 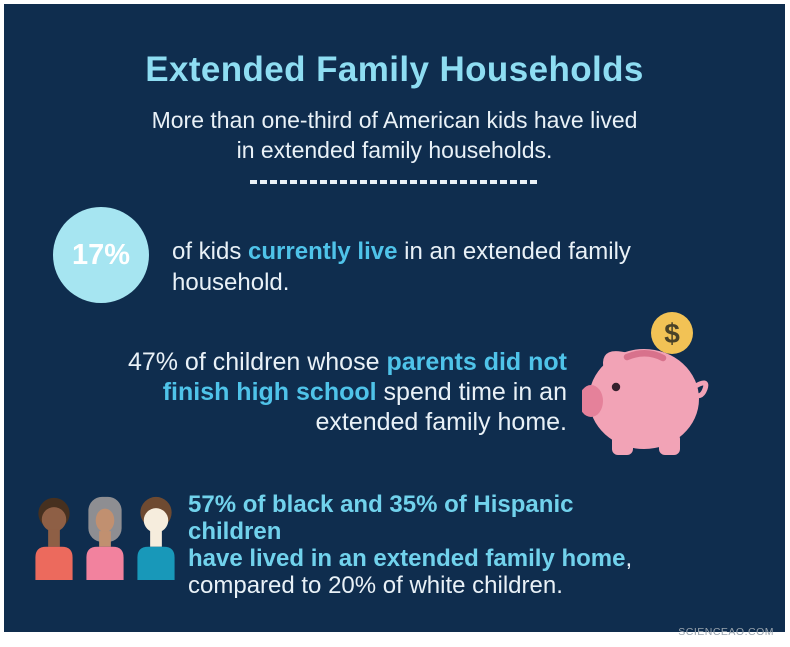 What do you see at coordinates (257, 362) in the screenshot?
I see `fact-text-segment: 47% of children whose` at bounding box center [257, 362].